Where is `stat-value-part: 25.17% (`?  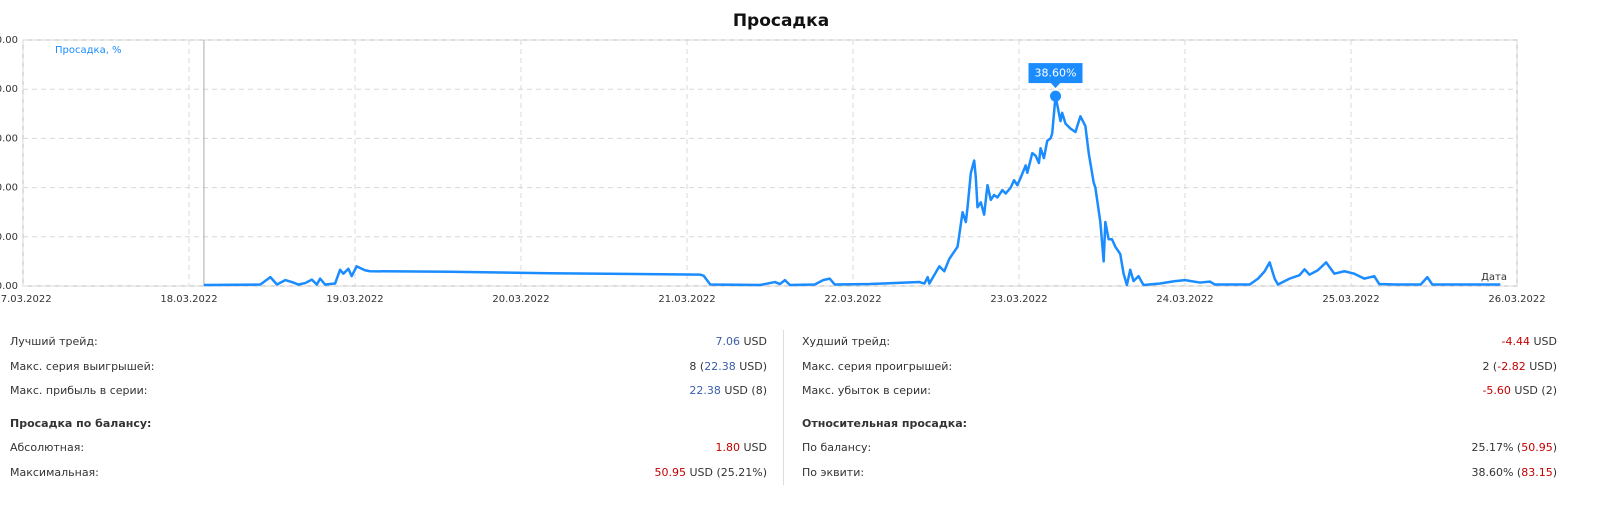
stat-value-part: 25.17% ( is located at coordinates (1496, 447).